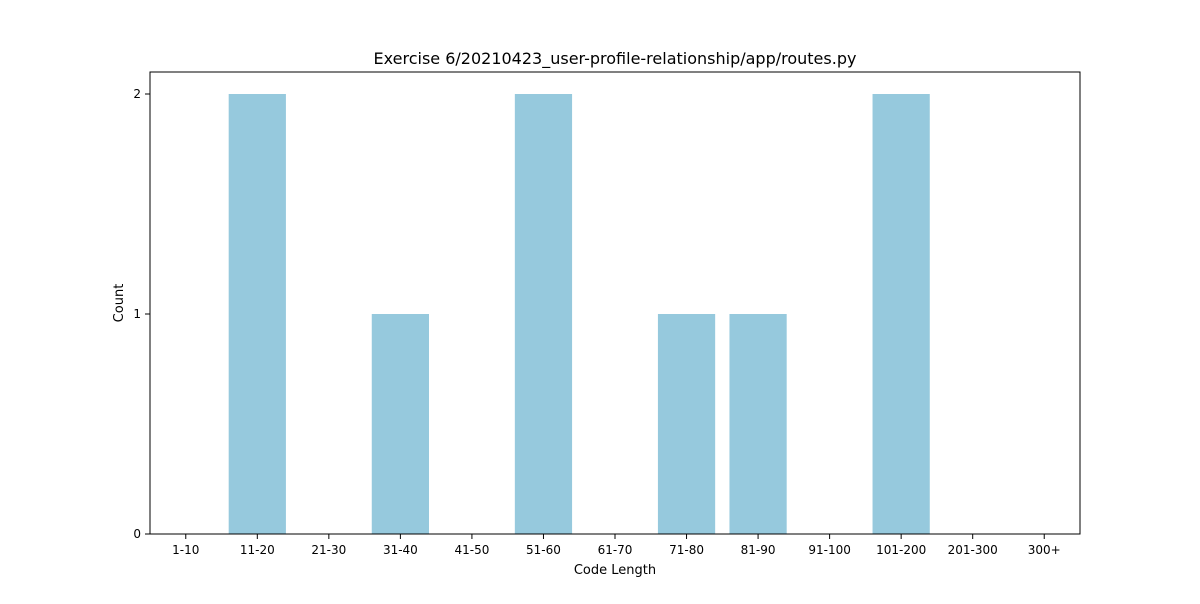  I want to click on x-tick-label: 21-30, so click(328, 550).